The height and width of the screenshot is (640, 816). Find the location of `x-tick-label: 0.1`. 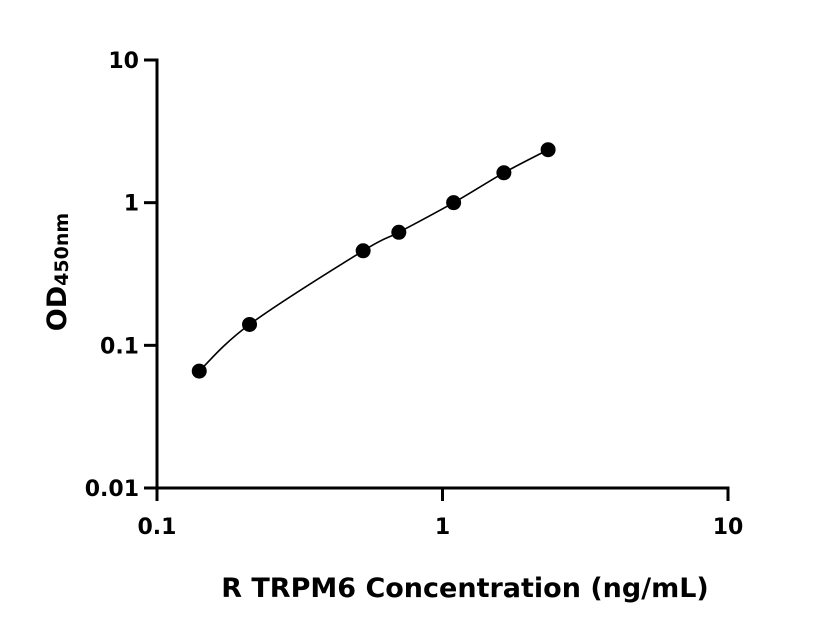

x-tick-label: 0.1 is located at coordinates (157, 527).